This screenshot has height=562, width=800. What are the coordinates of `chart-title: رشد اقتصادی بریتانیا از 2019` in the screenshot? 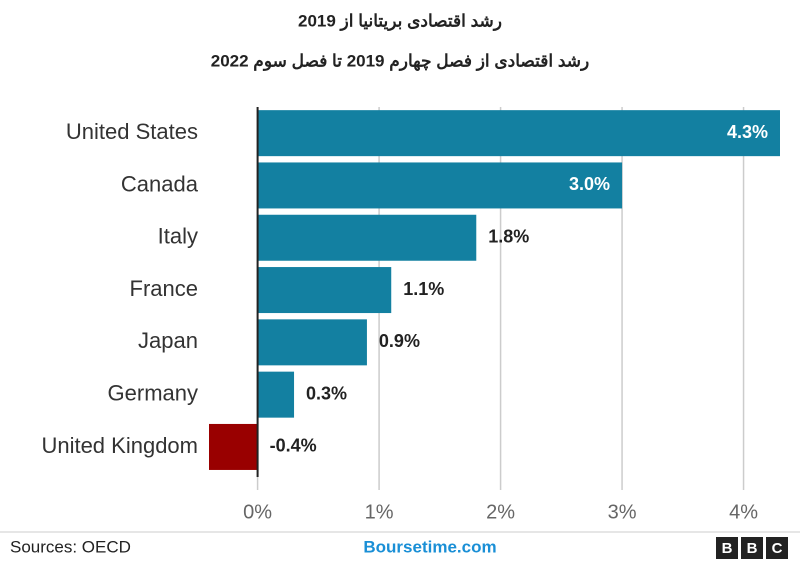 It's located at (400, 21).